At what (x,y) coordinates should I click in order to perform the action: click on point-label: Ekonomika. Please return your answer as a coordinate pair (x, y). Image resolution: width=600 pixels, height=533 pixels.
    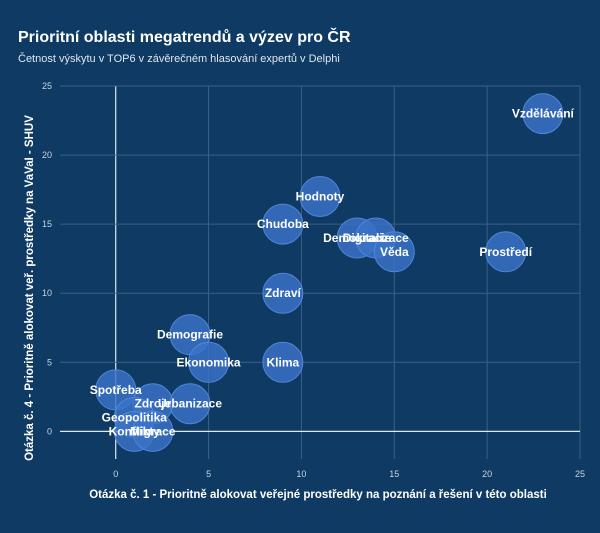
    Looking at the image, I should click on (209, 362).